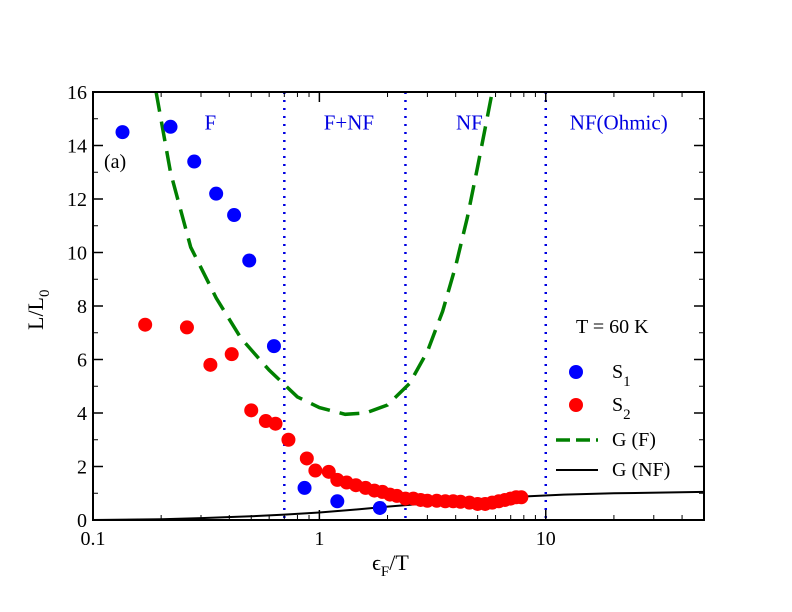 This screenshot has height=612, width=792. I want to click on y-tick-label: 2, so click(82, 468).